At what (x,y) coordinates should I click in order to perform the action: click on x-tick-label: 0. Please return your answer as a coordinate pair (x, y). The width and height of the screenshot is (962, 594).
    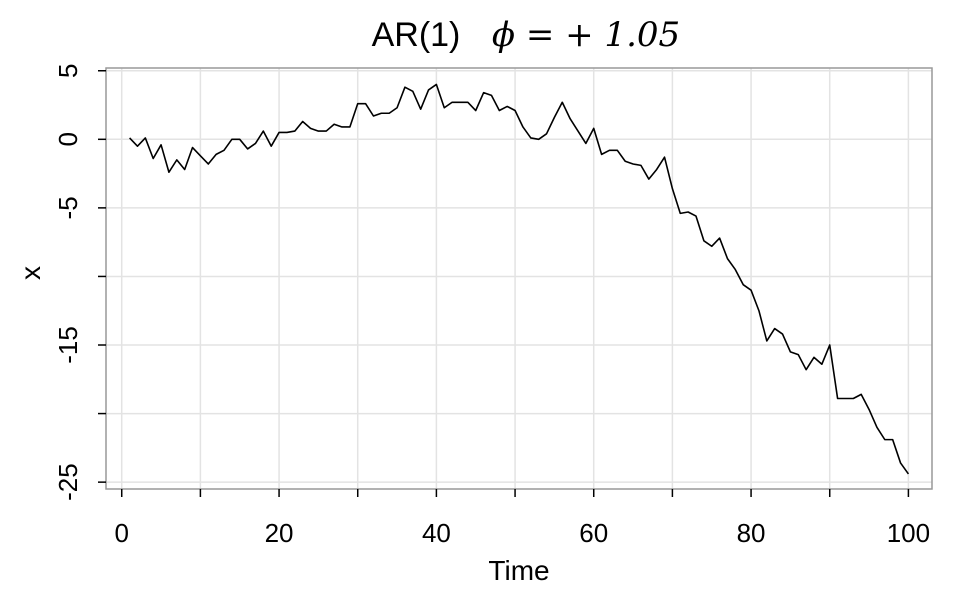
    Looking at the image, I should click on (121, 533).